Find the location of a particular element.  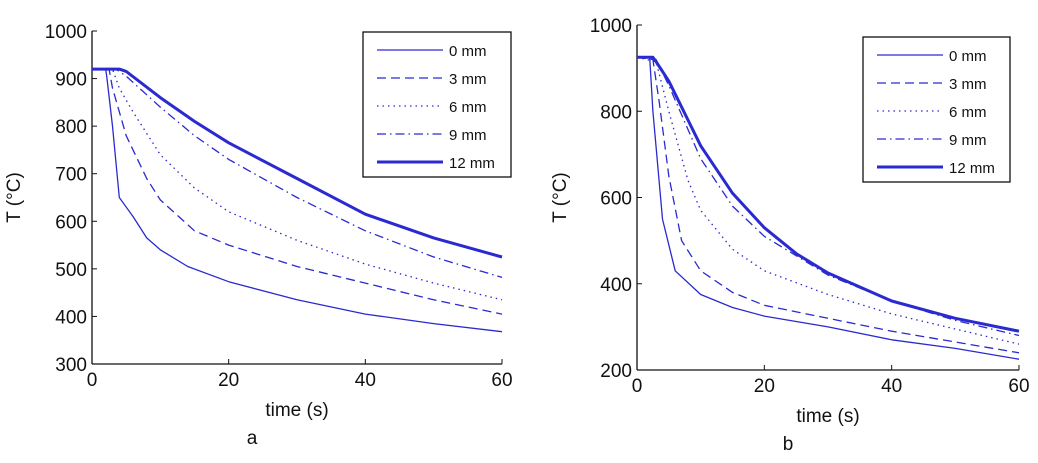

y-tick-label: 700 is located at coordinates (71, 175).